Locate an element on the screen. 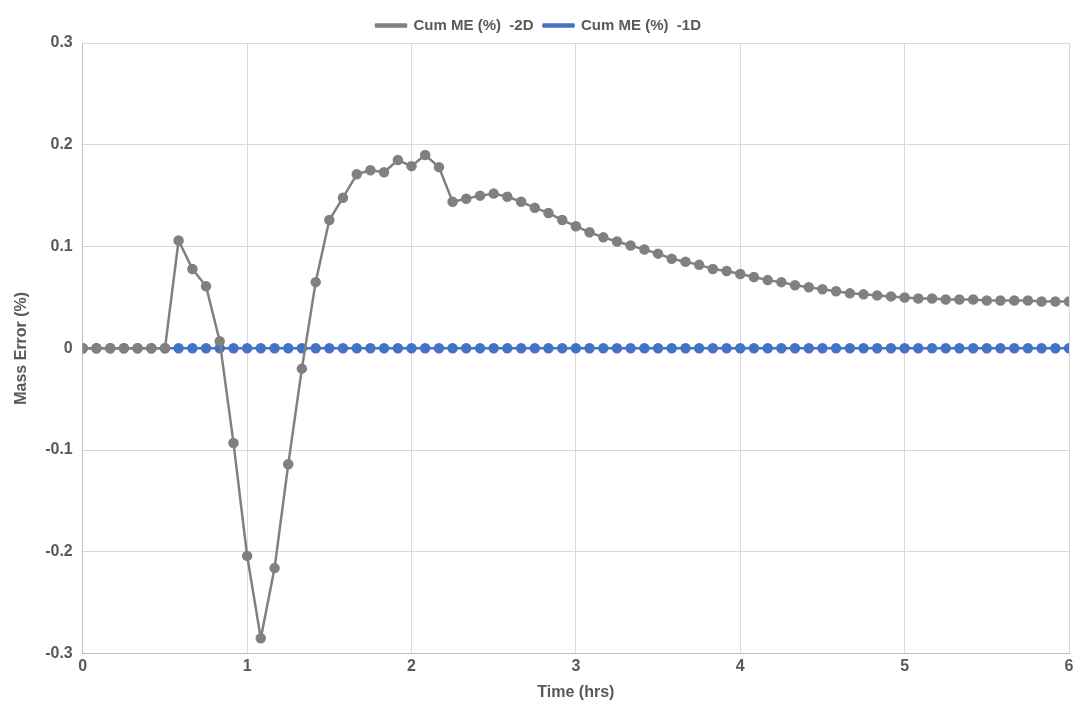 Image resolution: width=1089 pixels, height=714 pixels. x-tick-label: 4 is located at coordinates (740, 665).